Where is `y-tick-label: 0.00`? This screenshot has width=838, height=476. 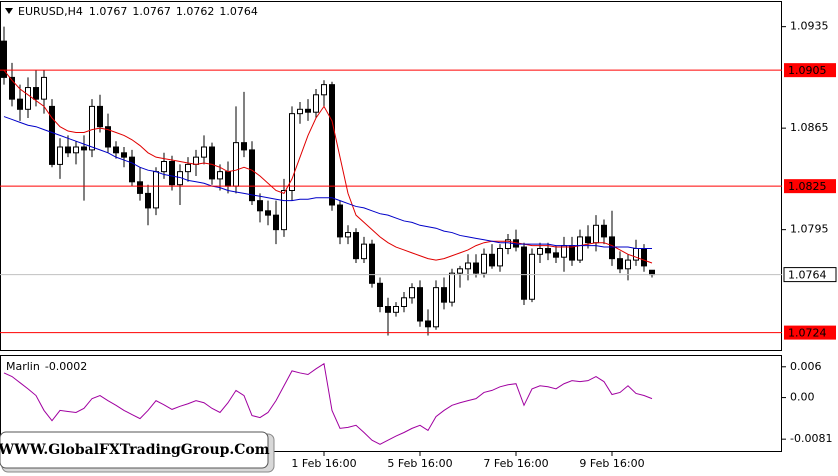
y-tick-label: 0.00 is located at coordinates (802, 397).